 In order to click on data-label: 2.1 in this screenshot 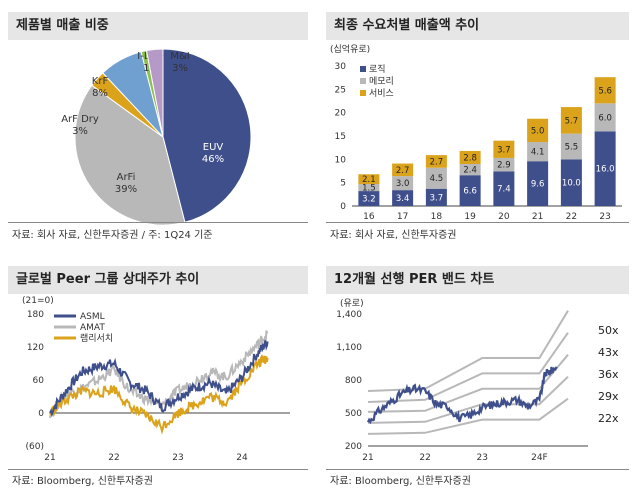, I will do `click(369, 180)`.